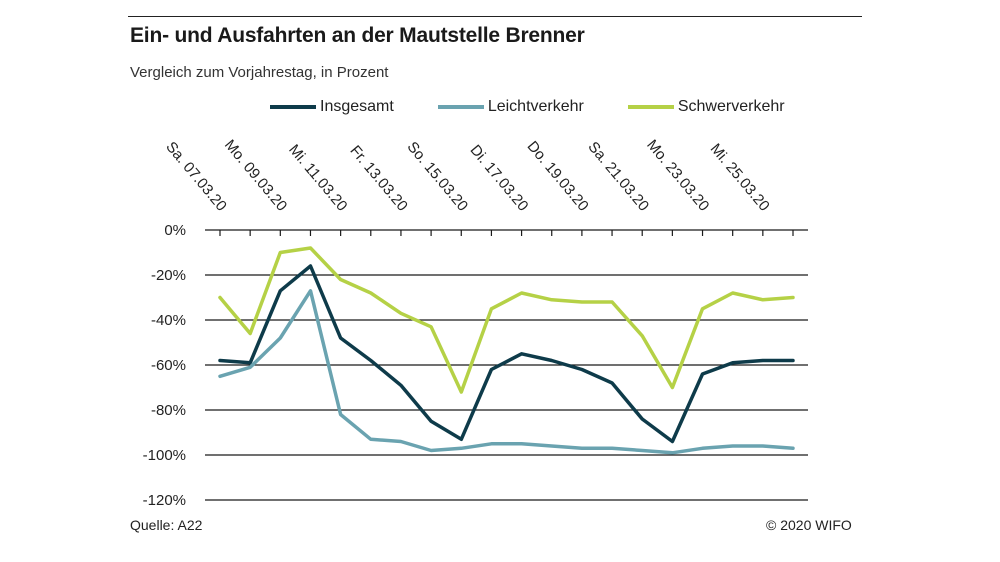 The width and height of the screenshot is (1000, 562). What do you see at coordinates (618, 176) in the screenshot?
I see `x-tick-label: Sa. 21.03.20` at bounding box center [618, 176].